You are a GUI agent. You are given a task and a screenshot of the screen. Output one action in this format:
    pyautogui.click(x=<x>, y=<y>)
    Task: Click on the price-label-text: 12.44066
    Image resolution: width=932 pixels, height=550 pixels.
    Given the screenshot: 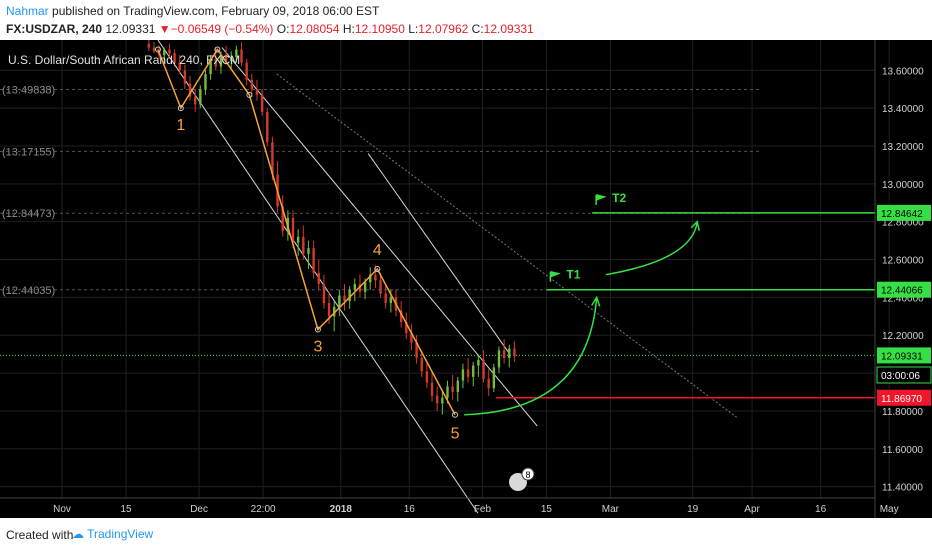 What is the action you would take?
    pyautogui.click(x=902, y=291)
    